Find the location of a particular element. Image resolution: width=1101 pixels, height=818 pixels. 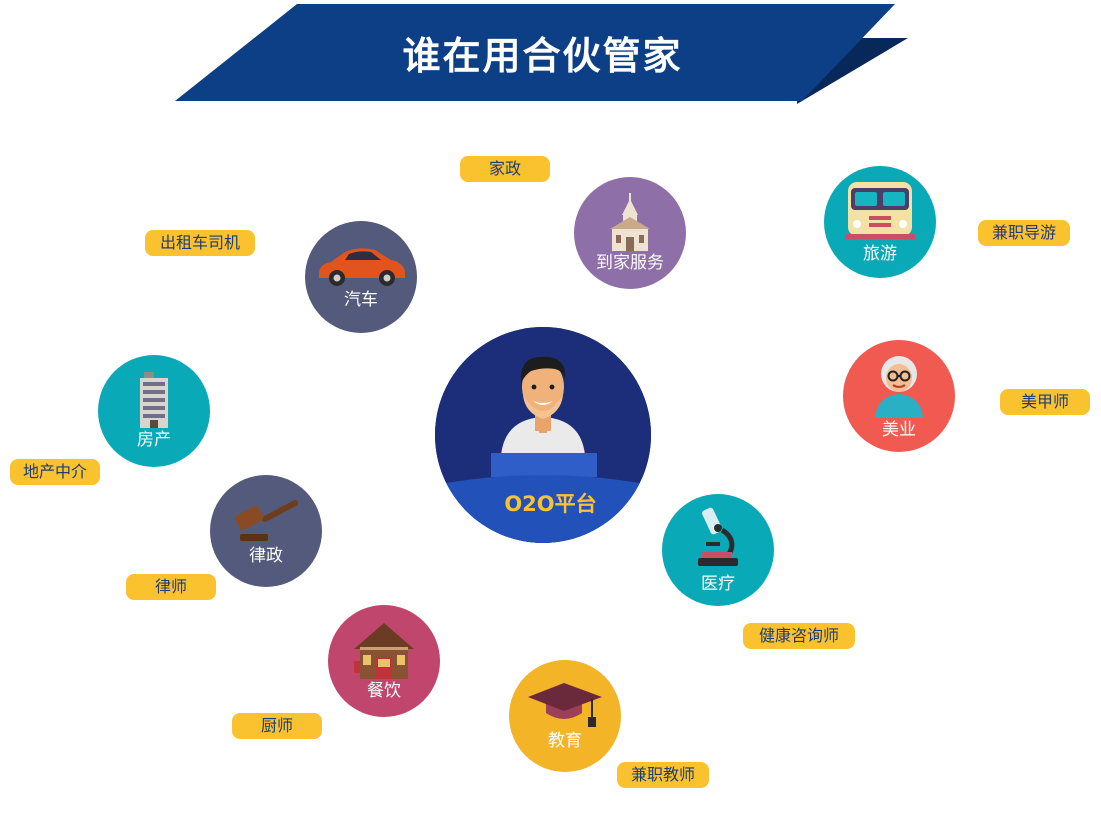

role-tag: 家政 is located at coordinates (505, 169).